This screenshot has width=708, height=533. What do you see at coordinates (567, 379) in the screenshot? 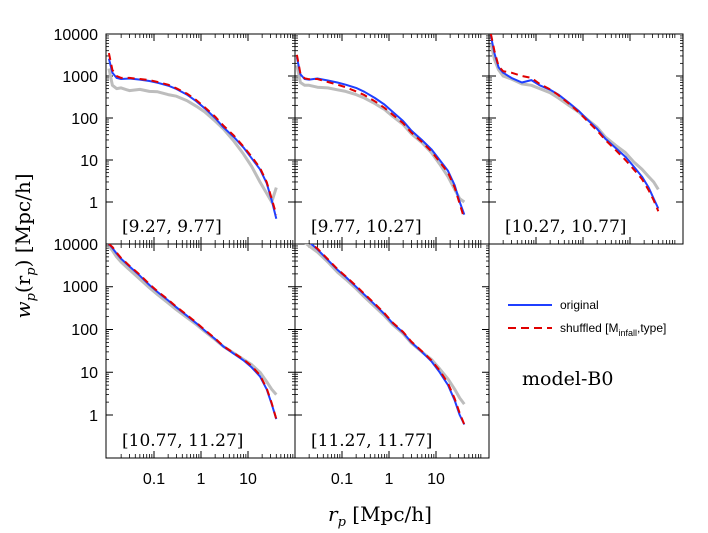
I see `model-label: model-B0` at bounding box center [567, 379].